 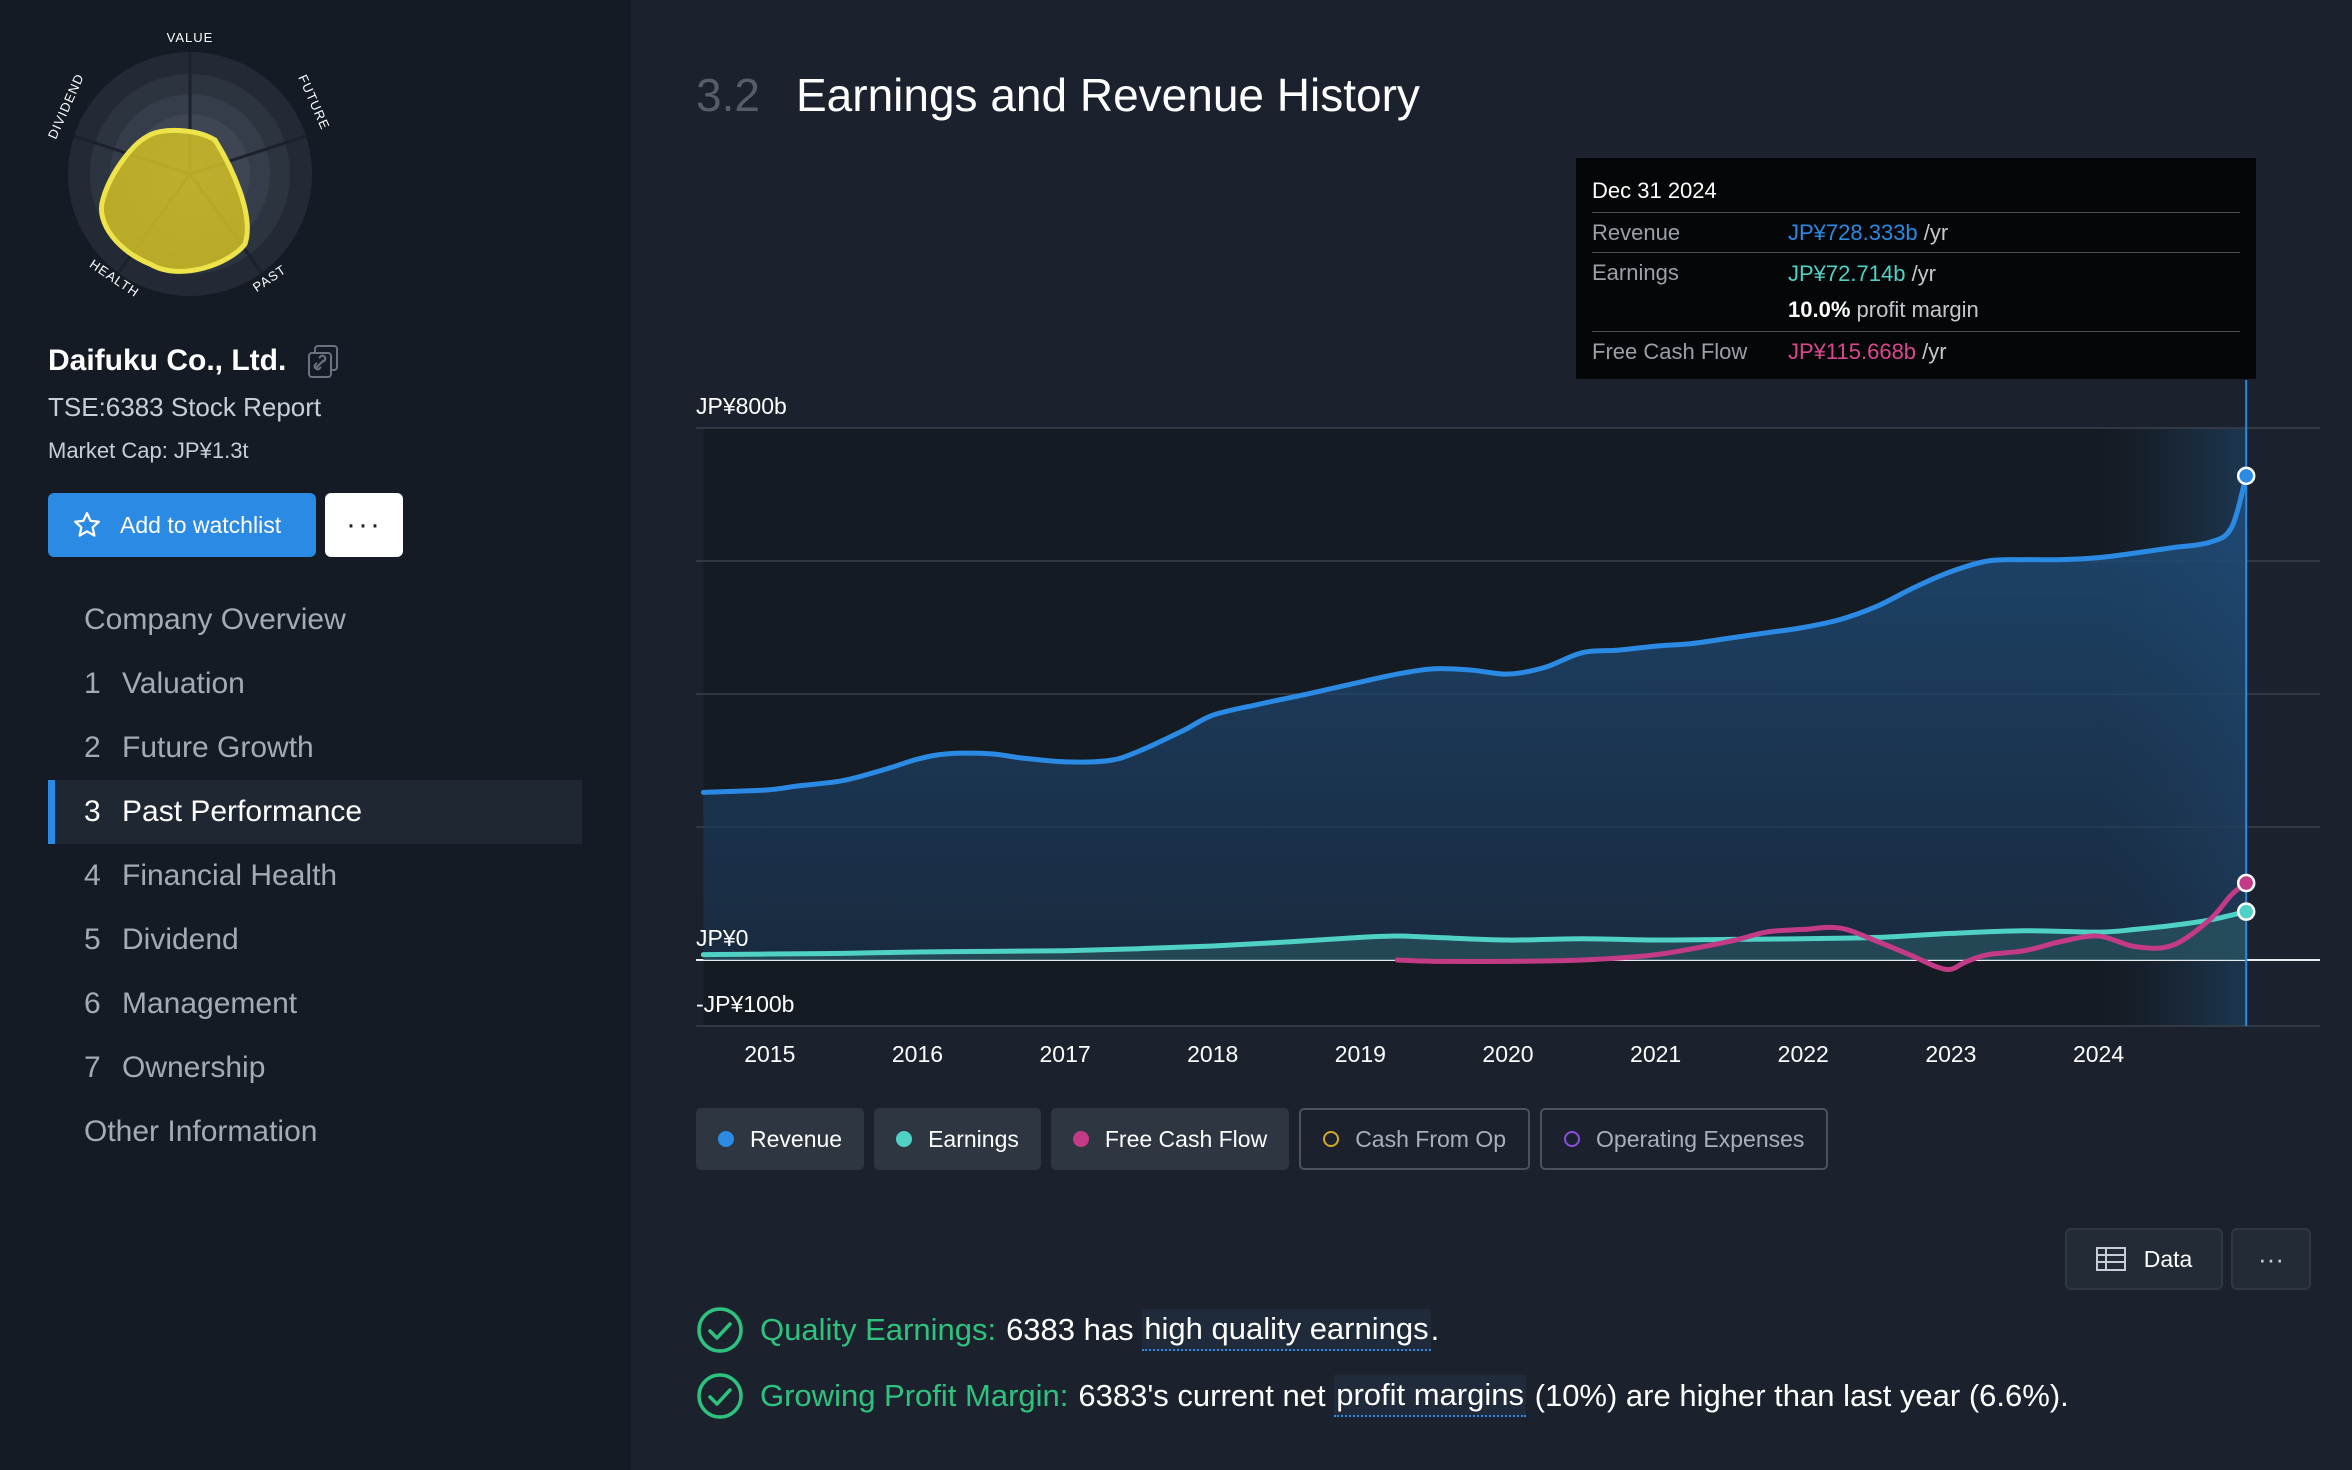 What do you see at coordinates (1572, 1139) in the screenshot?
I see `legend-ring-icon` at bounding box center [1572, 1139].